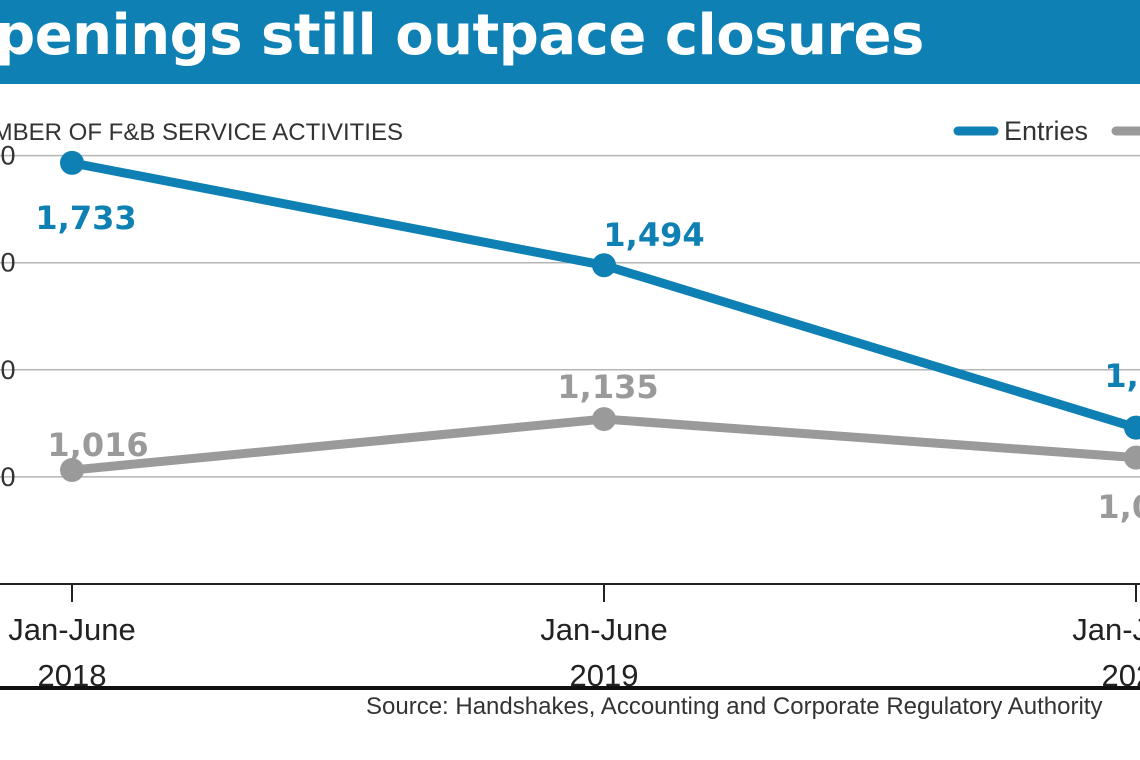 The image size is (1140, 760). Describe the element at coordinates (85, 218) in the screenshot. I see `data-label-entries: 1,733` at that location.